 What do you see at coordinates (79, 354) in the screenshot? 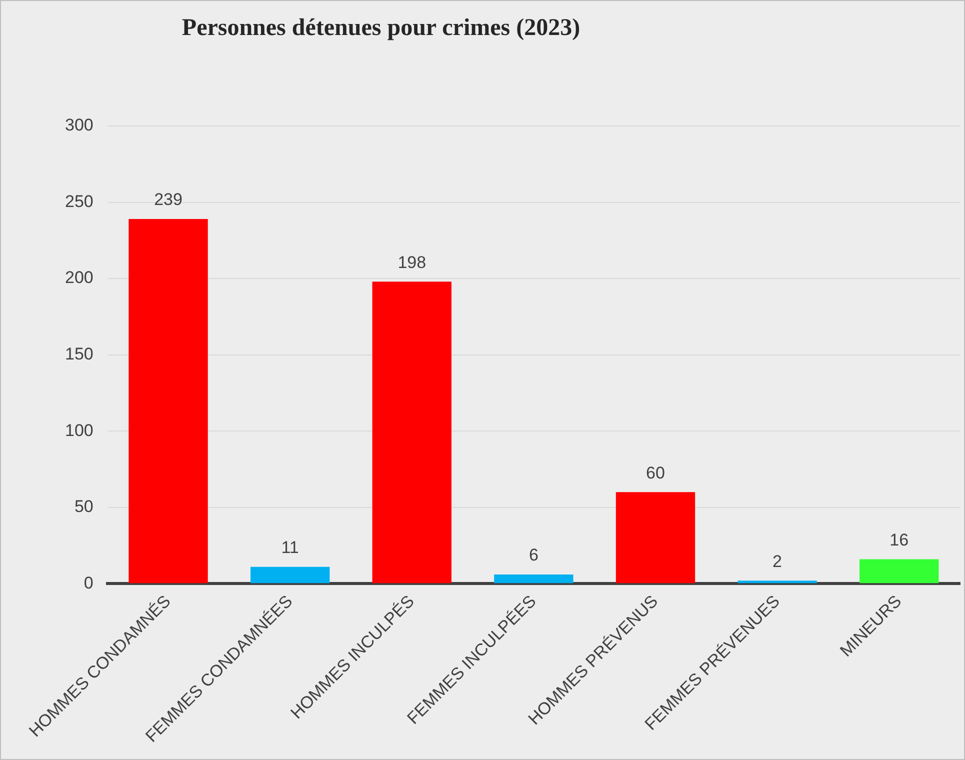
I see `y-tick-label: 150` at bounding box center [79, 354].